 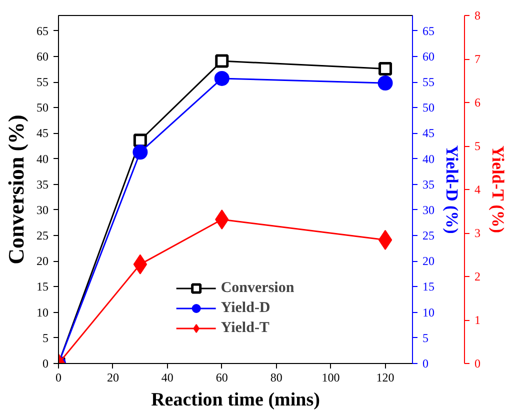 What do you see at coordinates (428, 159) in the screenshot?
I see `y2-tick-label: 40` at bounding box center [428, 159].